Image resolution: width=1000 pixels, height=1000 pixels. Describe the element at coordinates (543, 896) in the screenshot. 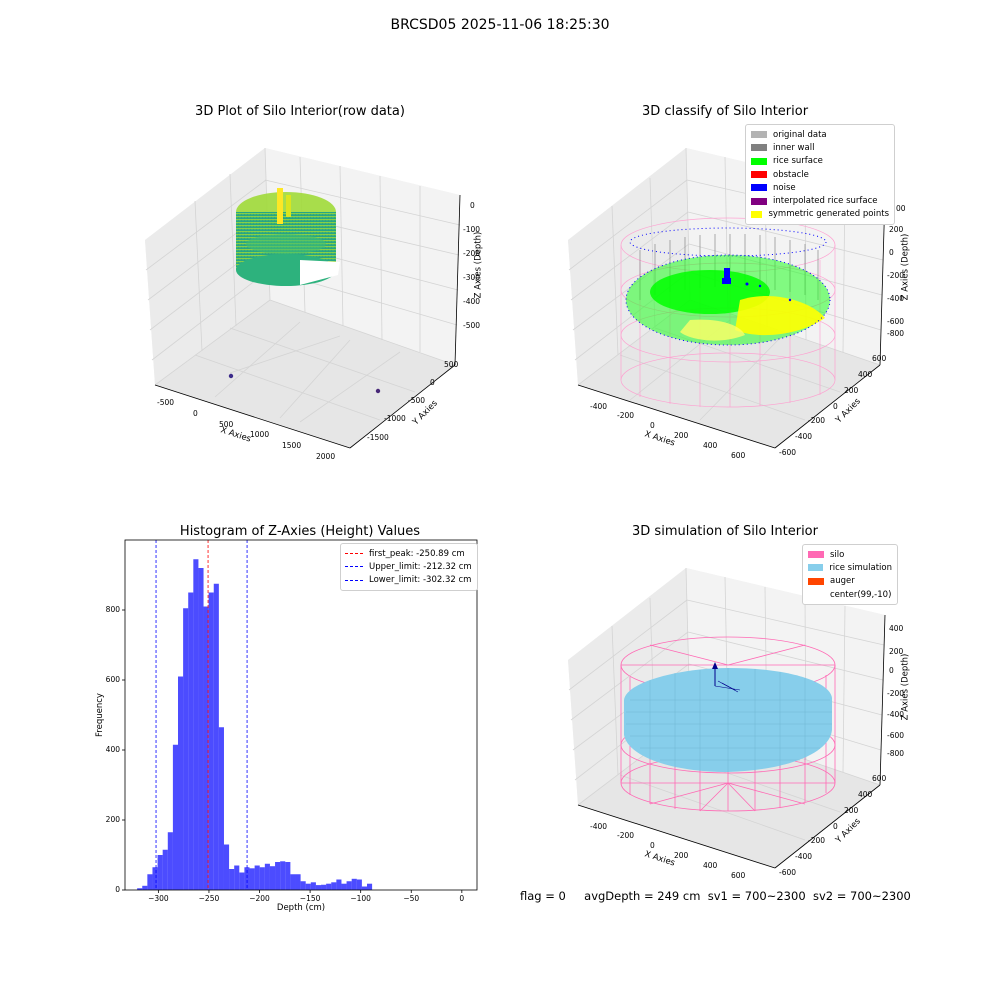

I see `status-flag: flag = 0` at that location.